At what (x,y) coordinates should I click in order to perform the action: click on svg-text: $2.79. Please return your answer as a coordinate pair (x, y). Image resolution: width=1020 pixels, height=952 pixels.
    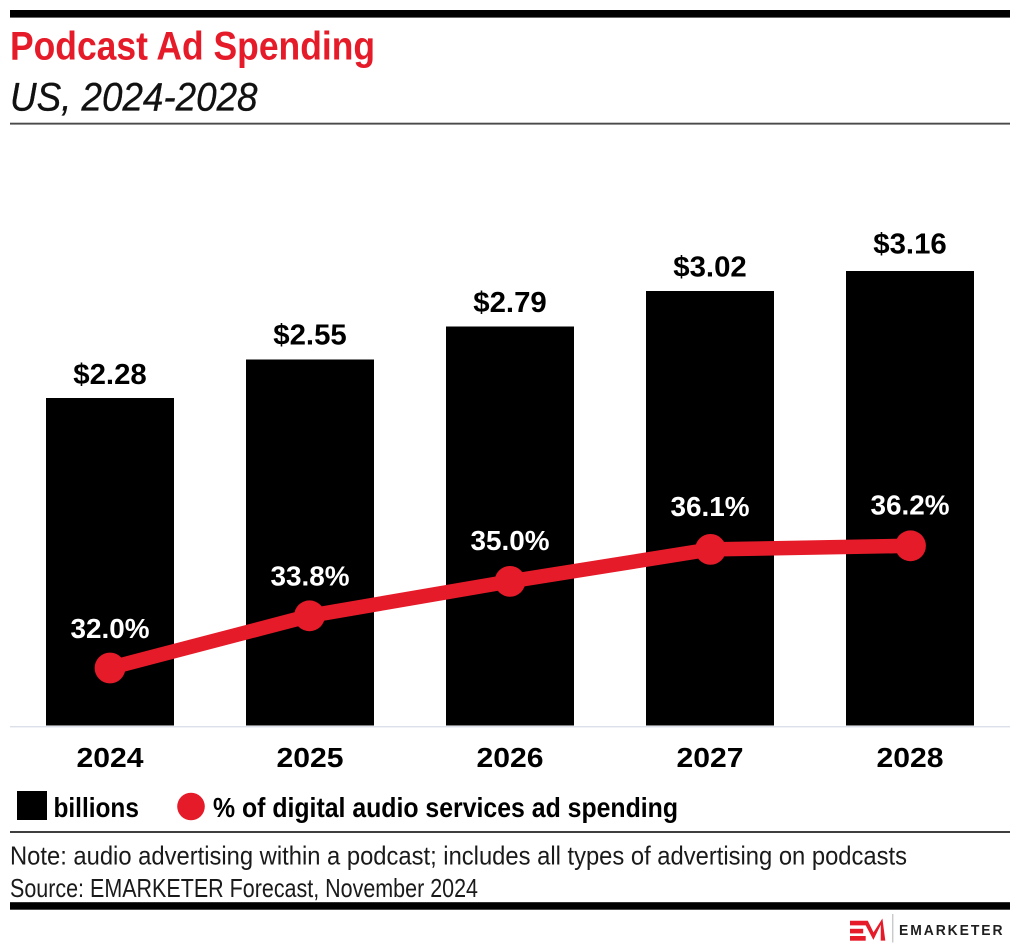
    Looking at the image, I should click on (510, 303).